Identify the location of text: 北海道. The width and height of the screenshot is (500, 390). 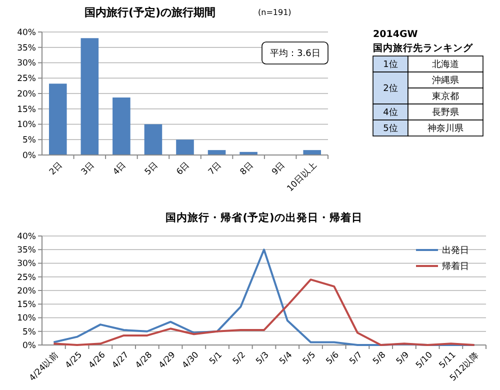
(445, 64).